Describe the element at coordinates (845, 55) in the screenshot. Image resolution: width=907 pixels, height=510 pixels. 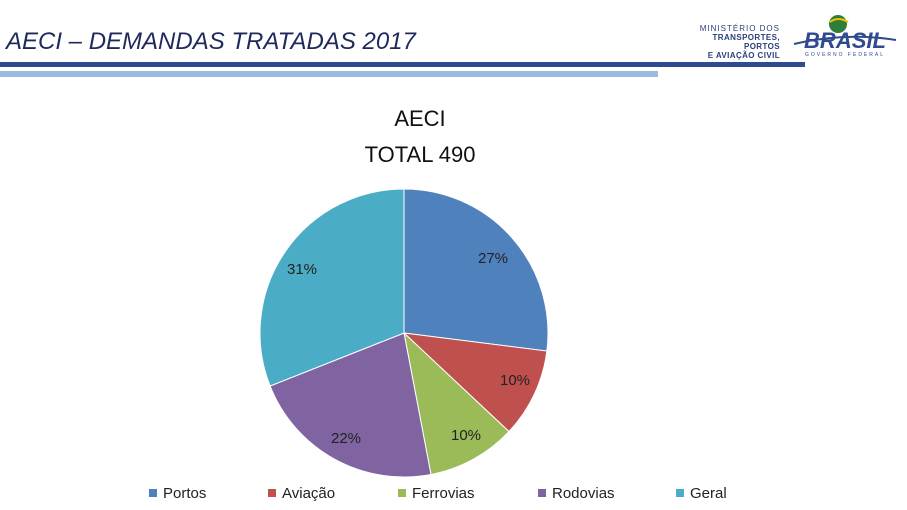
I see `brasil-logo-subtext: GOVERNO FEDERAL` at that location.